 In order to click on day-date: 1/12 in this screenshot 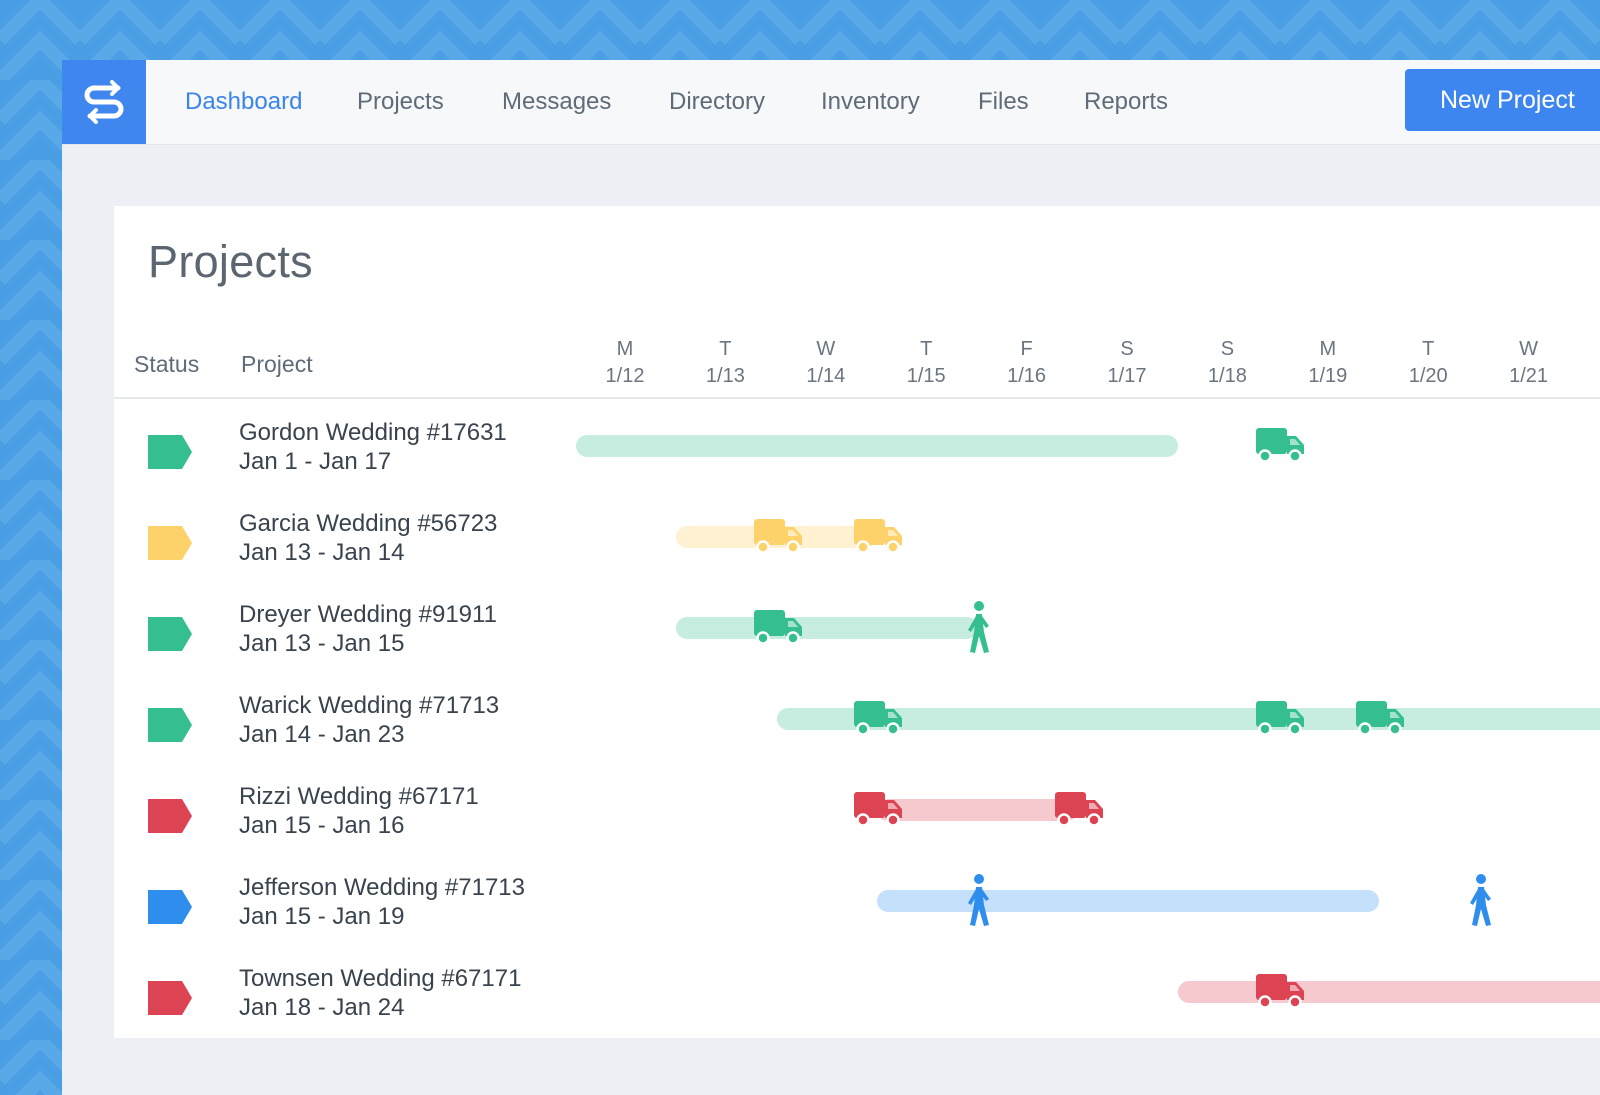, I will do `click(625, 376)`.